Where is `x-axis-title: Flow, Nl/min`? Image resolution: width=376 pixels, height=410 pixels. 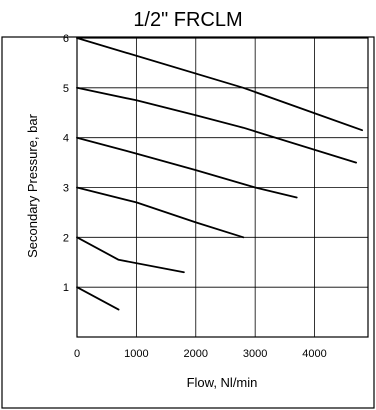
x-axis-title: Flow, Nl/min is located at coordinates (222, 382).